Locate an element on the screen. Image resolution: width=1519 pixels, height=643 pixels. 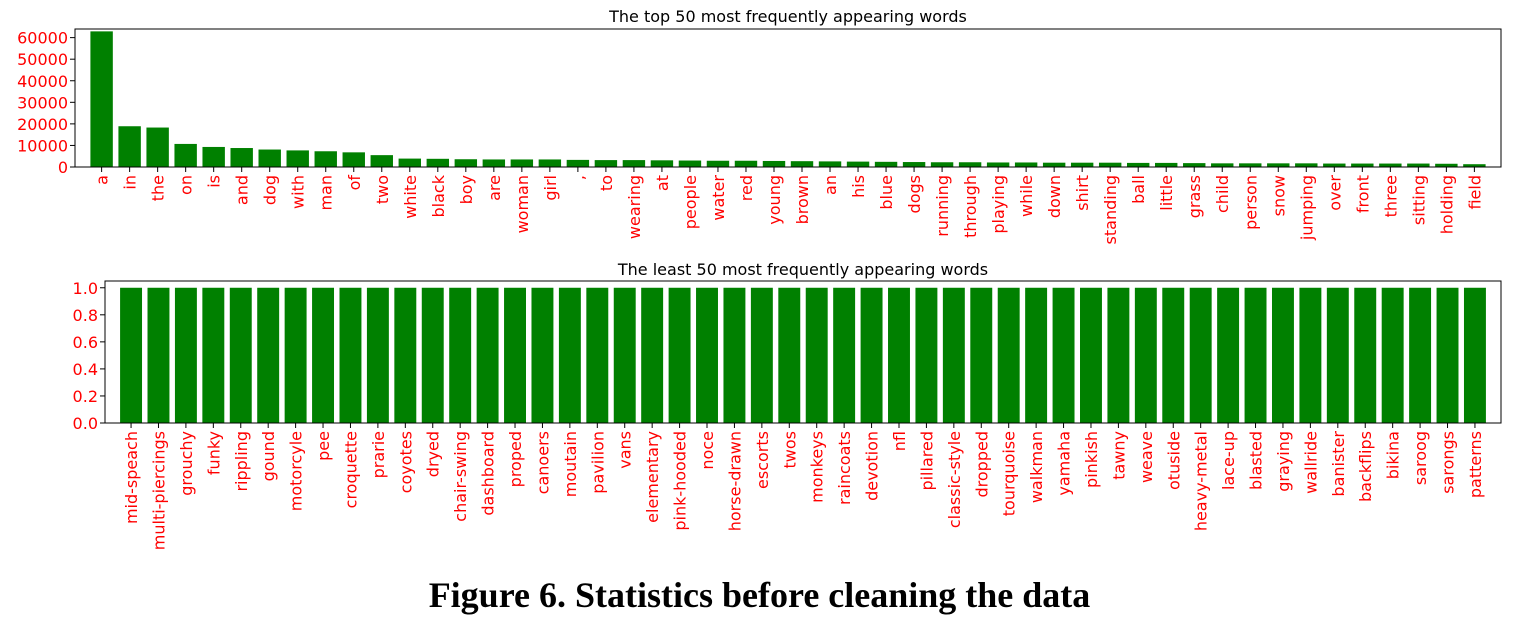
chart-2-x-tick-label: motorcyle is located at coordinates (296, 471).